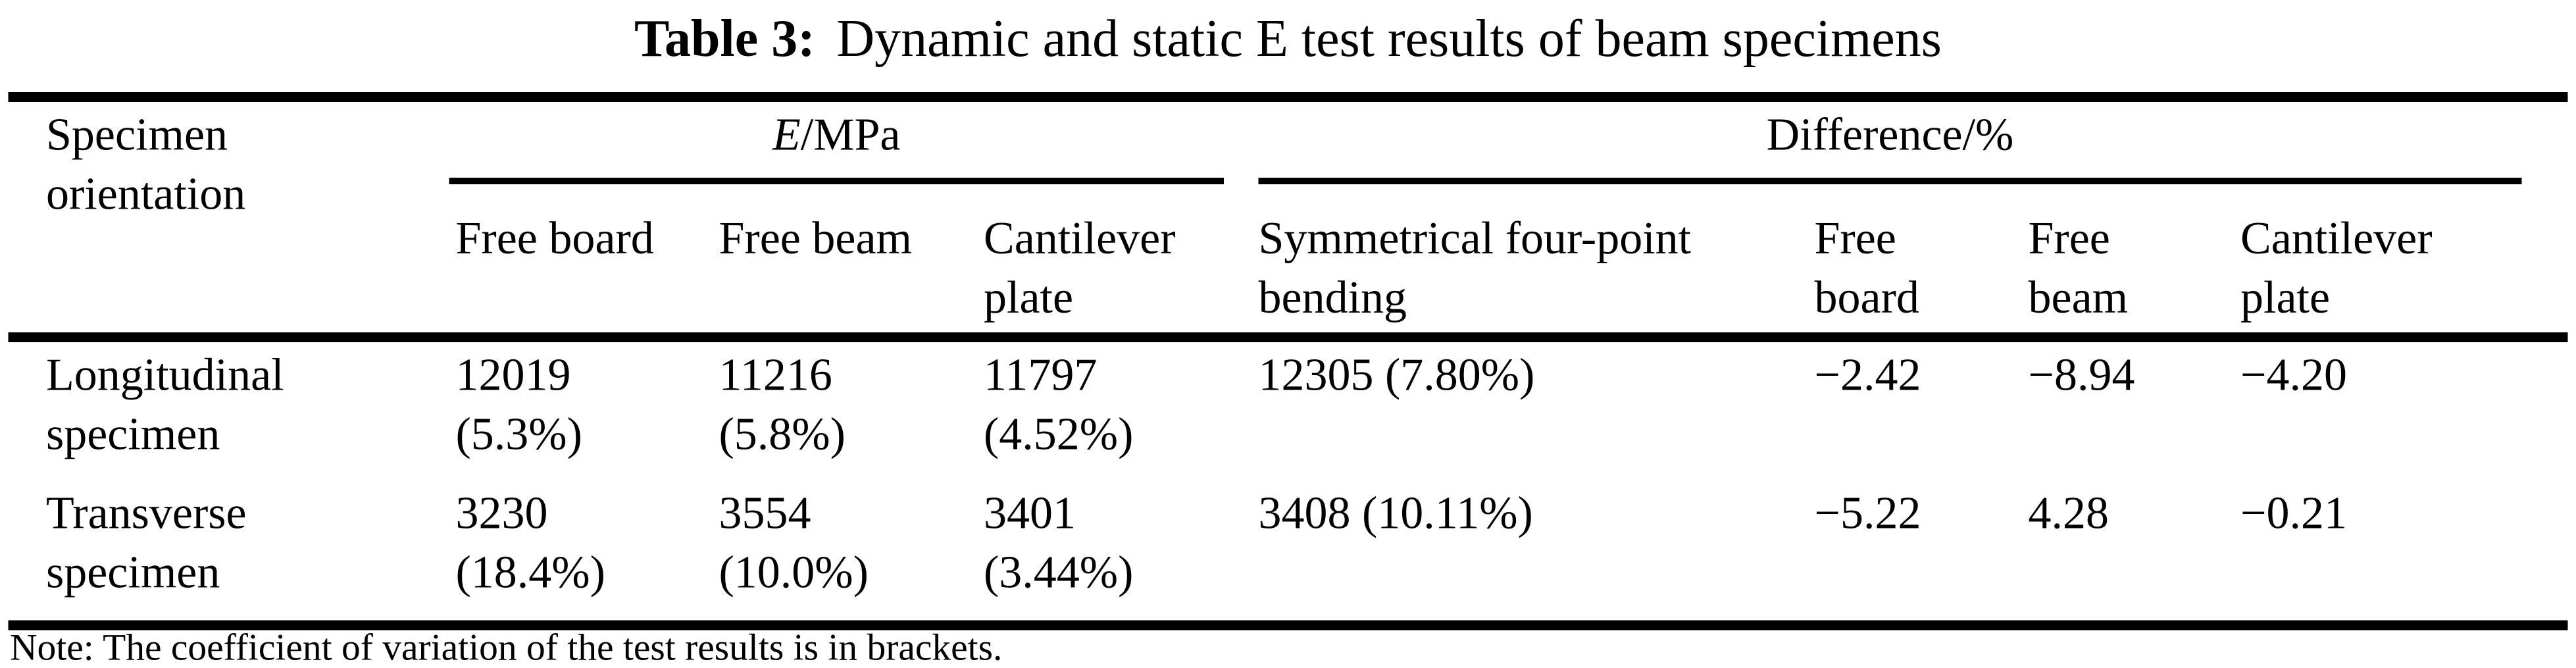  I want to click on table-rule-group-e, so click(836, 181).